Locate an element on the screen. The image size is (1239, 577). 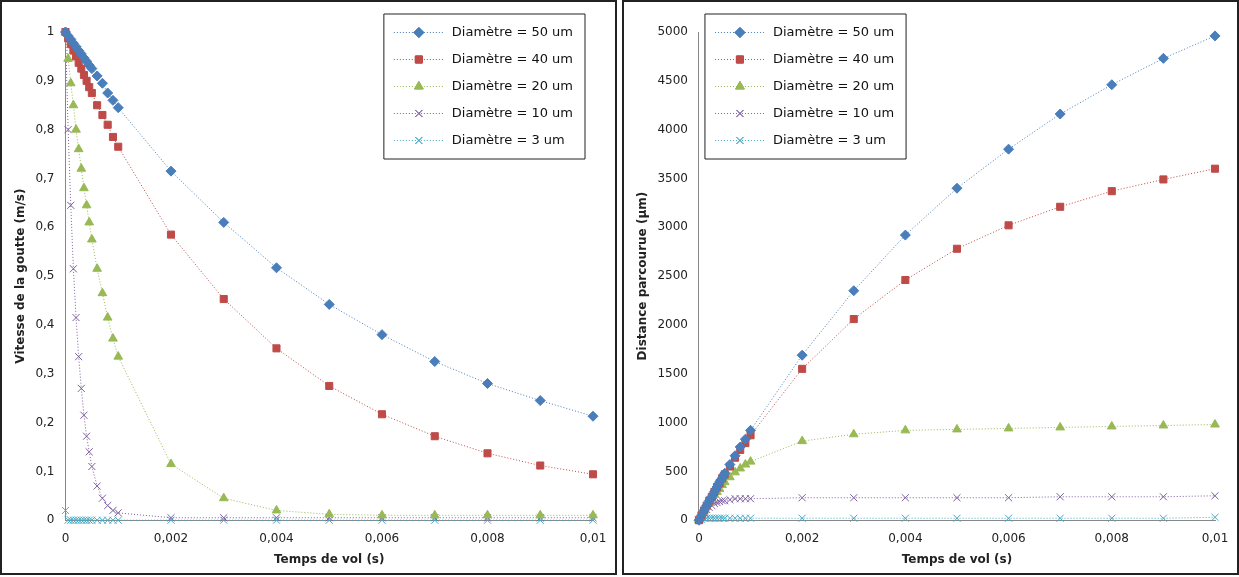
y-axis-title: Distance parcourue (µm) is located at coordinates (642, 276).